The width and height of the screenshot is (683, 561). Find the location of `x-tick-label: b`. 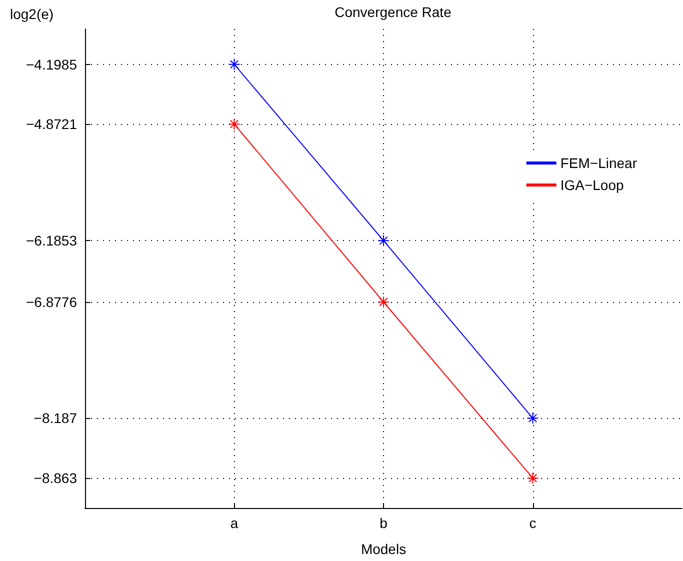

x-tick-label: b is located at coordinates (384, 523).